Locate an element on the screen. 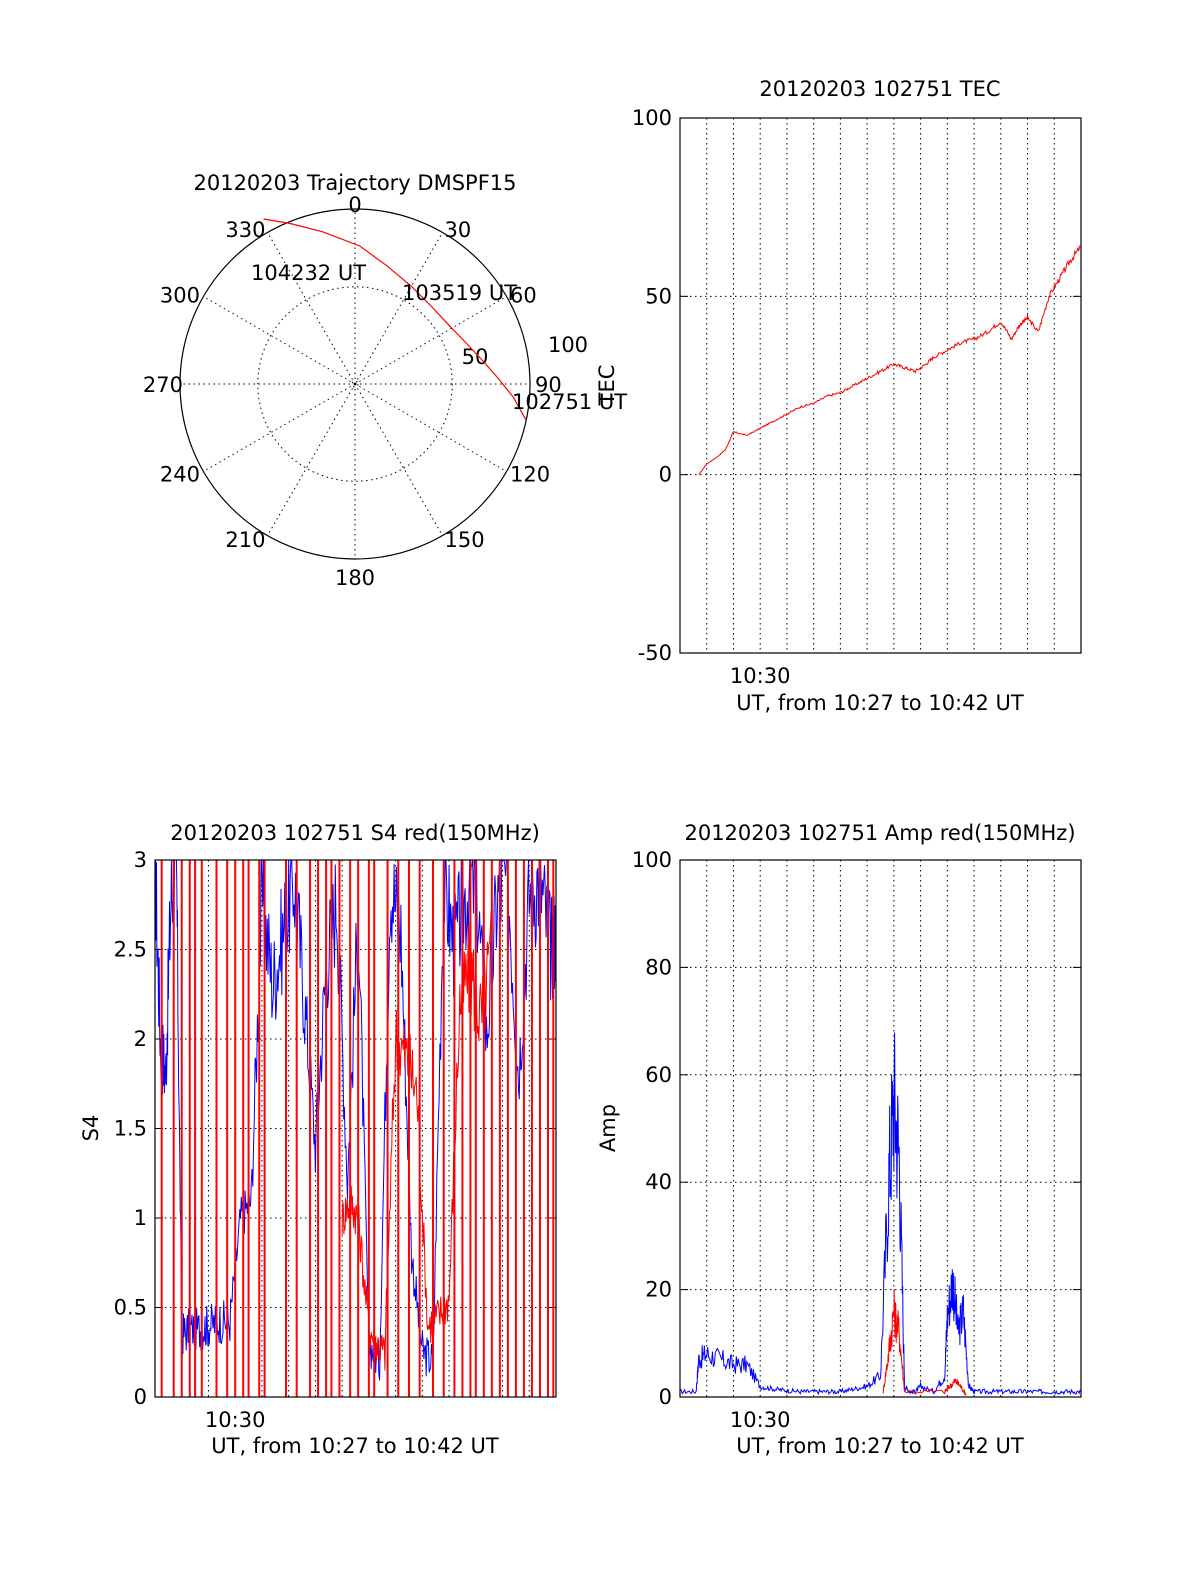 This screenshot has width=1200, height=1575. tec-ylabel: TEC is located at coordinates (607, 386).